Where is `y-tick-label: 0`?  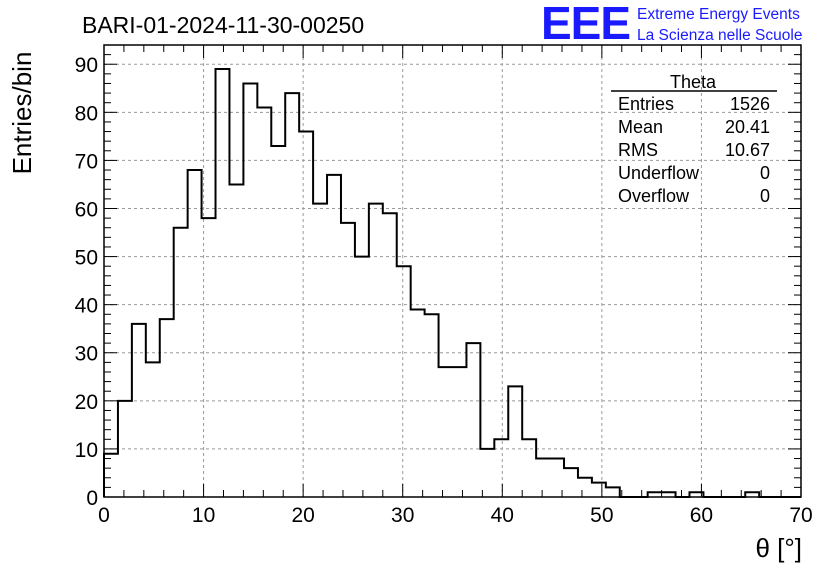 y-tick-label: 0 is located at coordinates (92, 498).